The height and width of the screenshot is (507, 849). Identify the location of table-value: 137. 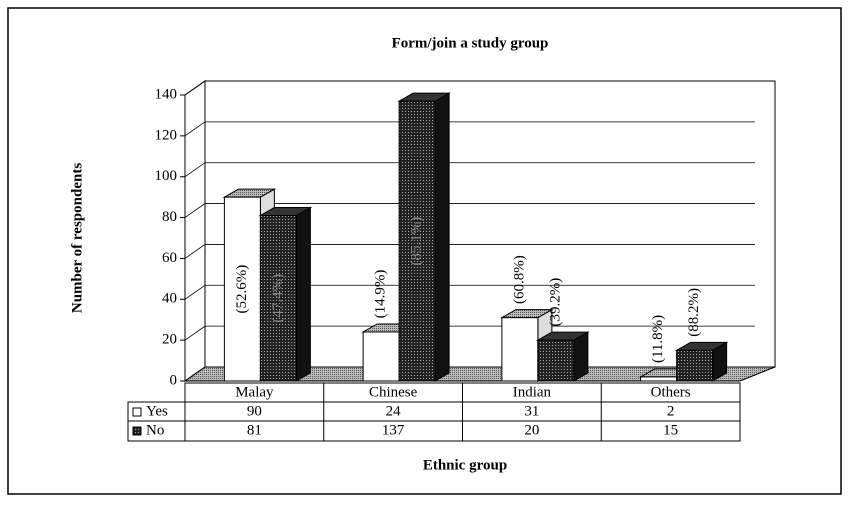
(393, 430).